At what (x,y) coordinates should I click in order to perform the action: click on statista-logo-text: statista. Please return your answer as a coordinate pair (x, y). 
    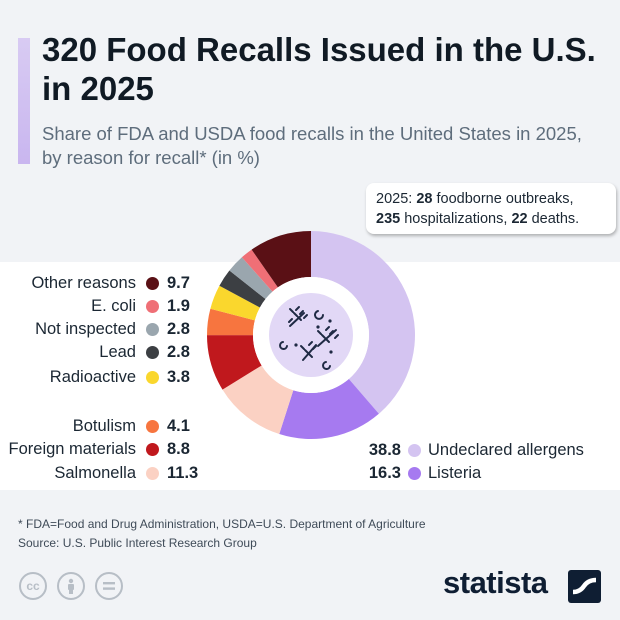
    Looking at the image, I should click on (495, 582).